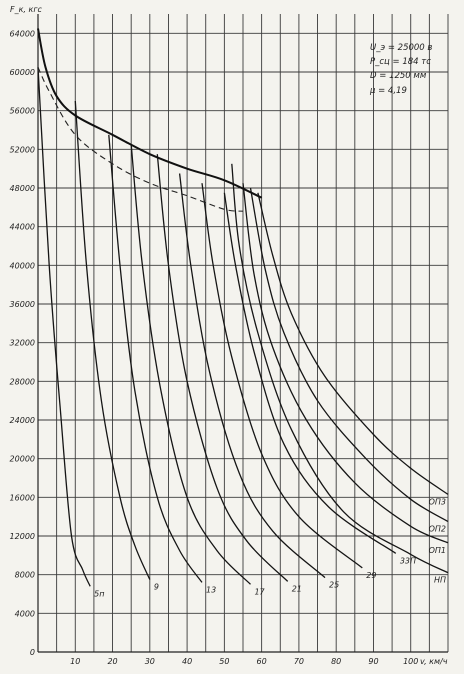 The height and width of the screenshot is (674, 464). What do you see at coordinates (22, 459) in the screenshot?
I see `y-tick-label: 20000` at bounding box center [22, 459].